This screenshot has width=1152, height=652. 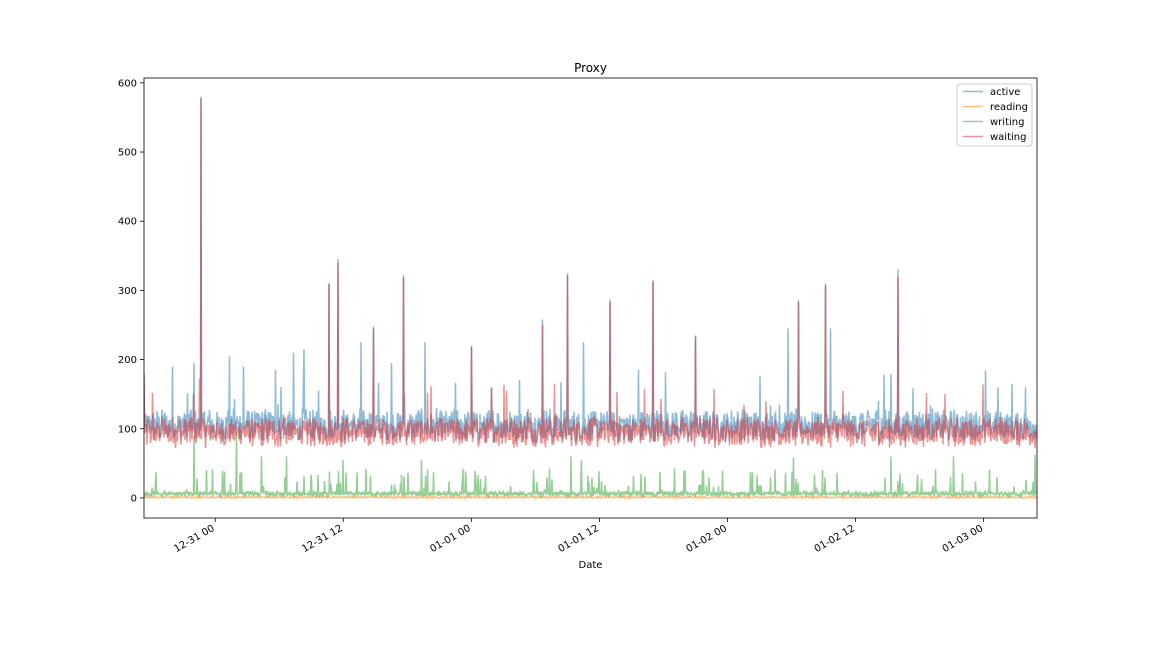 I want to click on y-tick-label: 200, so click(x=127, y=360).